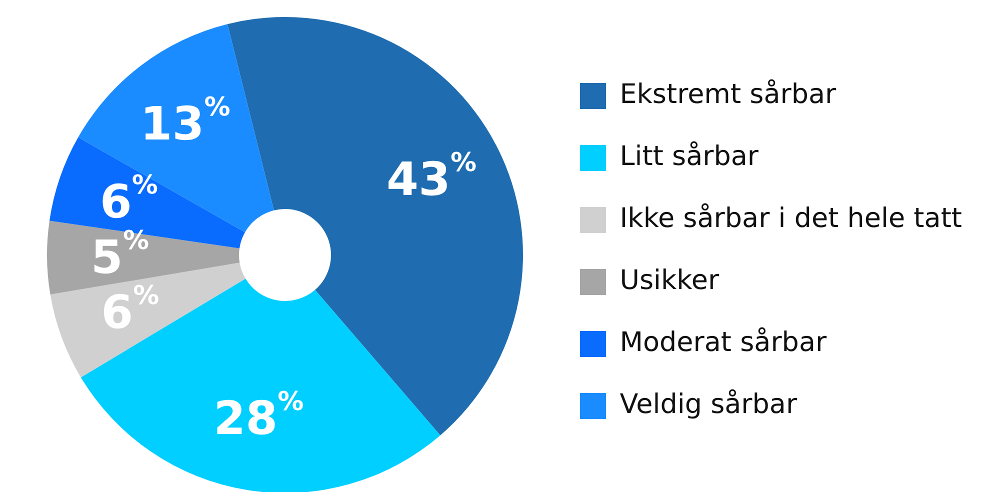 The image size is (1000, 500). What do you see at coordinates (791, 218) in the screenshot?
I see `legend-label: Ikke sårbar i det hele tatt` at bounding box center [791, 218].